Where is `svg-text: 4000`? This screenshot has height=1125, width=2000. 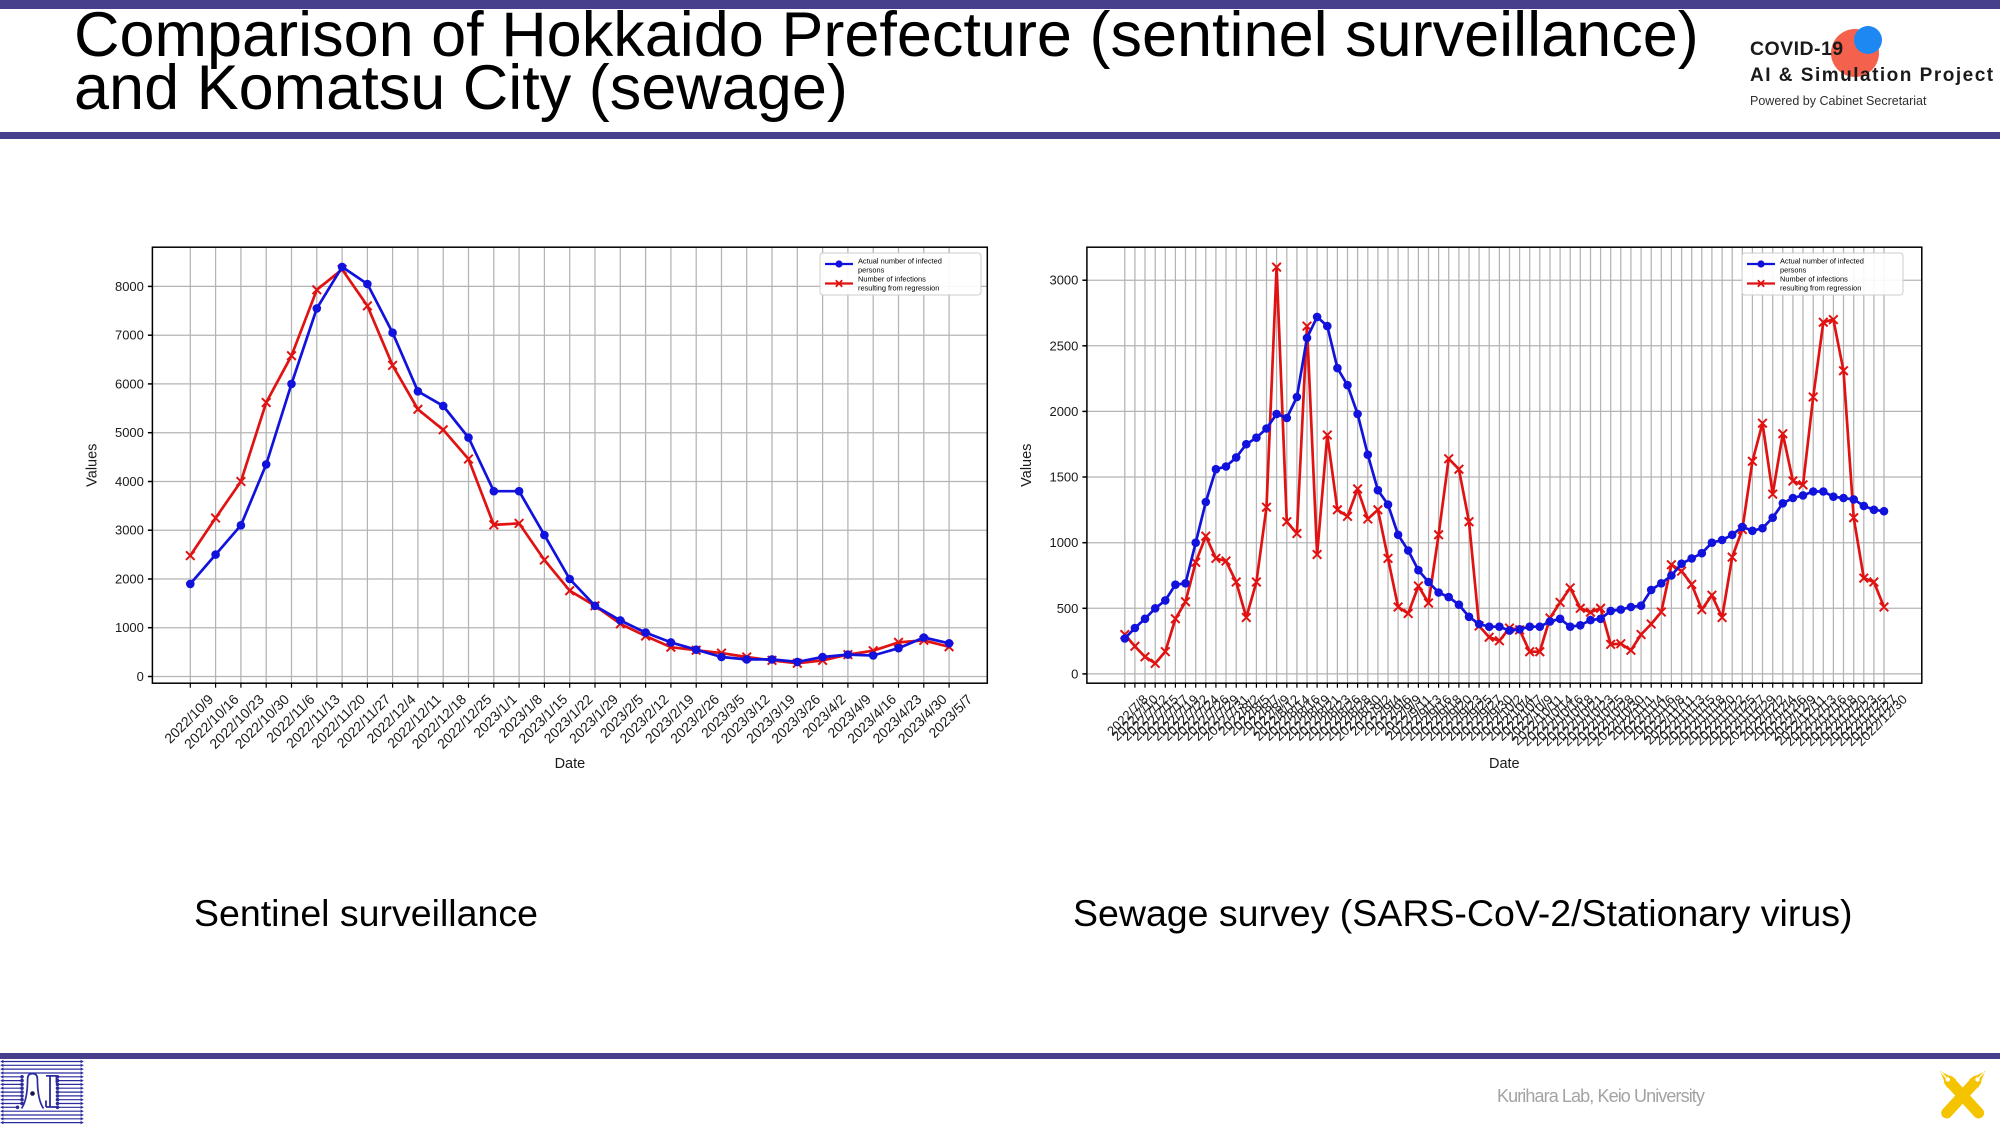
svg-text: 4000 is located at coordinates (129, 481).